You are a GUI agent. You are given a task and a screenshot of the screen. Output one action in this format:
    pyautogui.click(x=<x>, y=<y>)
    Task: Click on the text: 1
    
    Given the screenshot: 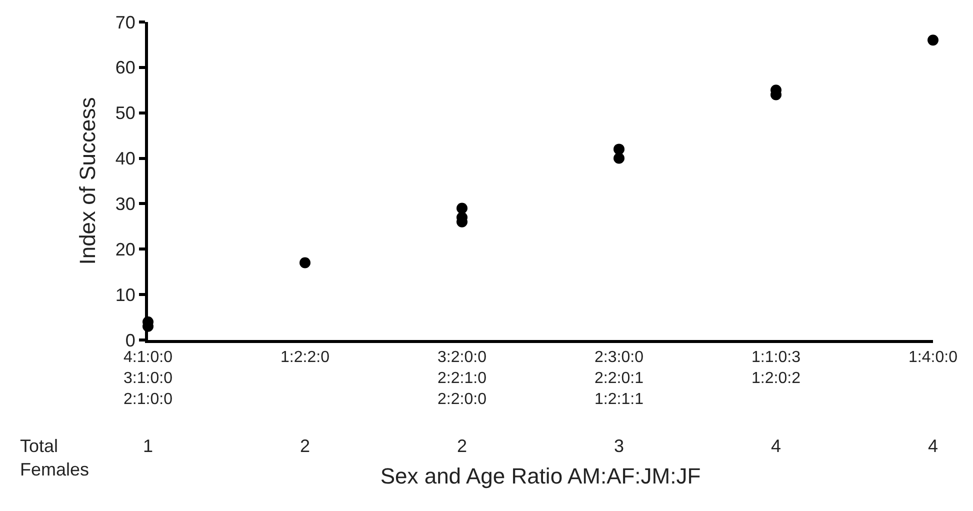 What is the action you would take?
    pyautogui.click(x=148, y=446)
    